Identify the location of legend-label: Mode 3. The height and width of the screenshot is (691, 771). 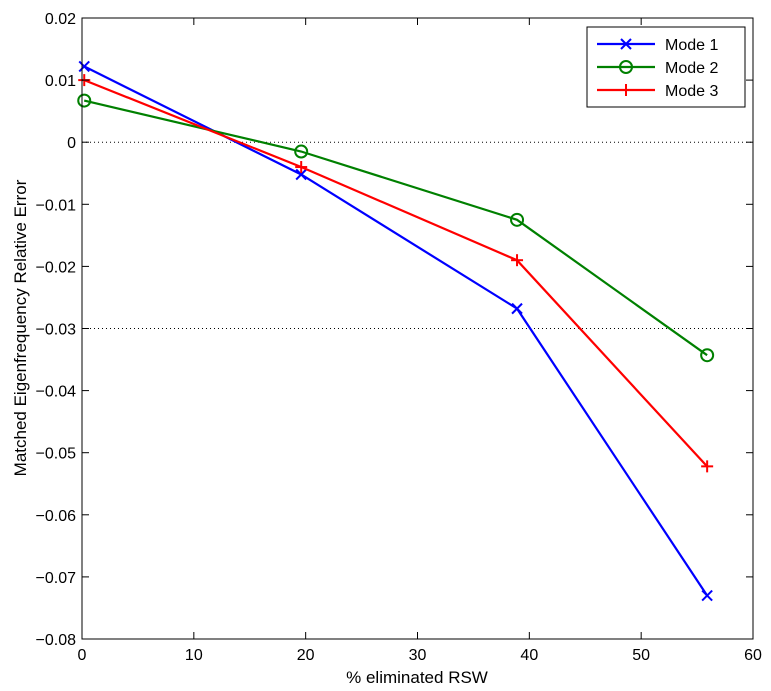
(691, 91).